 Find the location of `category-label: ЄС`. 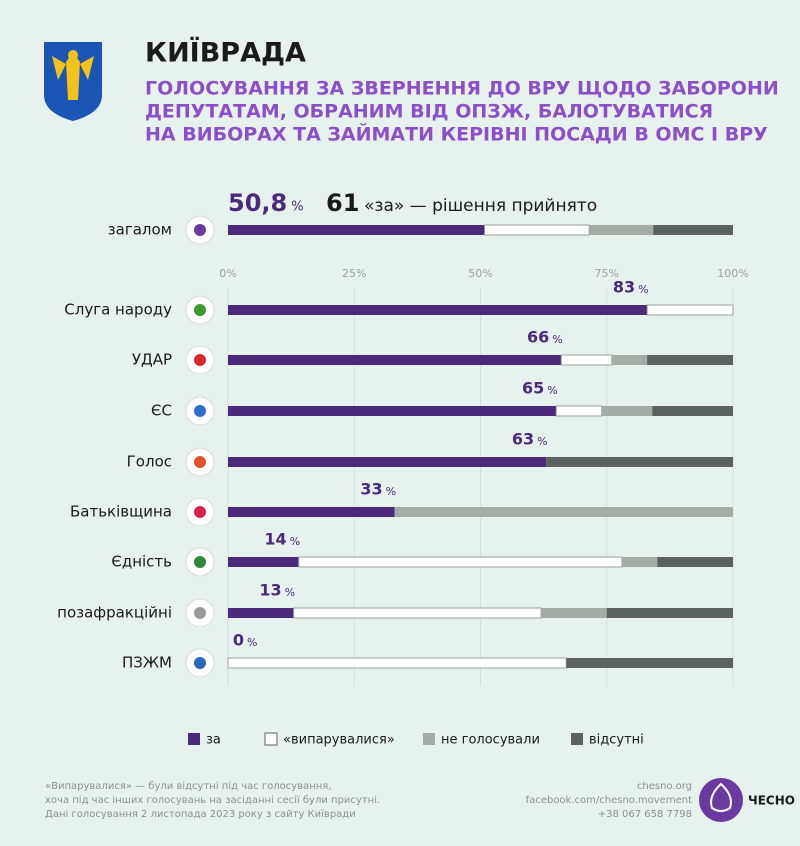

category-label: ЄС is located at coordinates (161, 411).